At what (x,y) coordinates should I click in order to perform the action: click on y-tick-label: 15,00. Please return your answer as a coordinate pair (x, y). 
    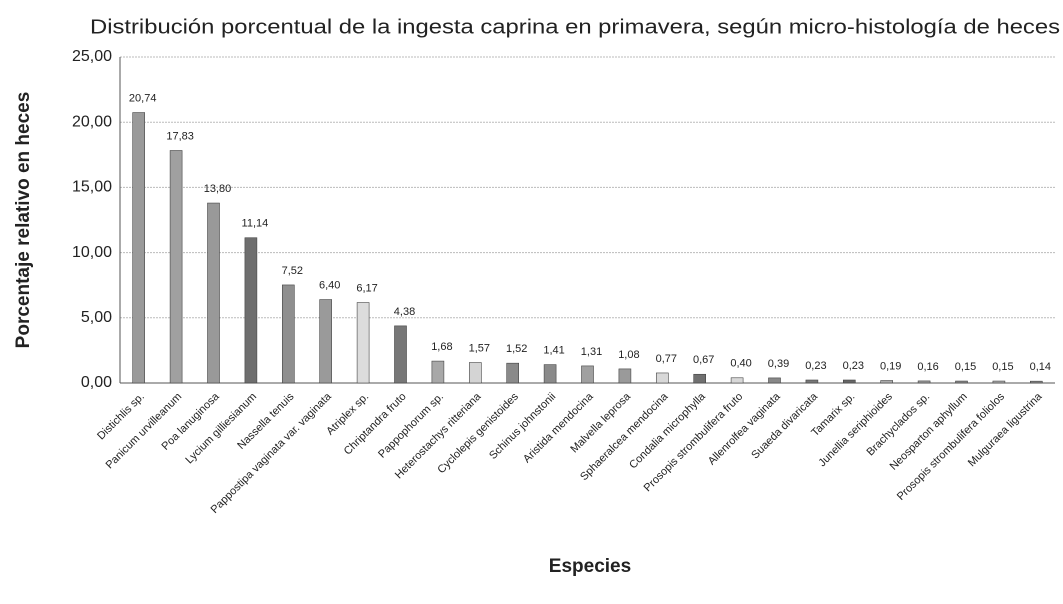
    Looking at the image, I should click on (92, 187).